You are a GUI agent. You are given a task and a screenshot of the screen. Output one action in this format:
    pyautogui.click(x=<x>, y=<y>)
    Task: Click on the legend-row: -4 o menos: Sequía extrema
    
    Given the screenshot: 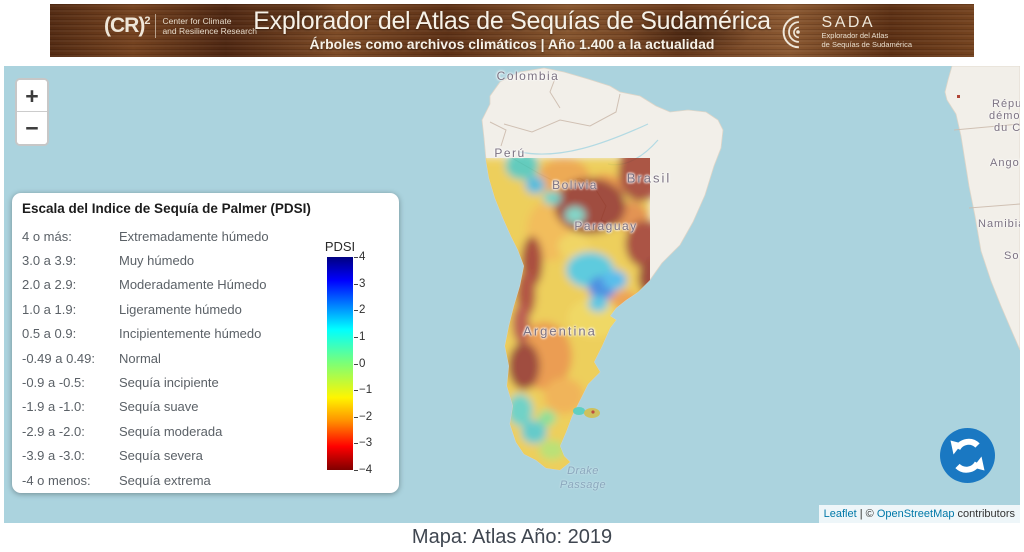 What is the action you would take?
    pyautogui.click(x=116, y=480)
    